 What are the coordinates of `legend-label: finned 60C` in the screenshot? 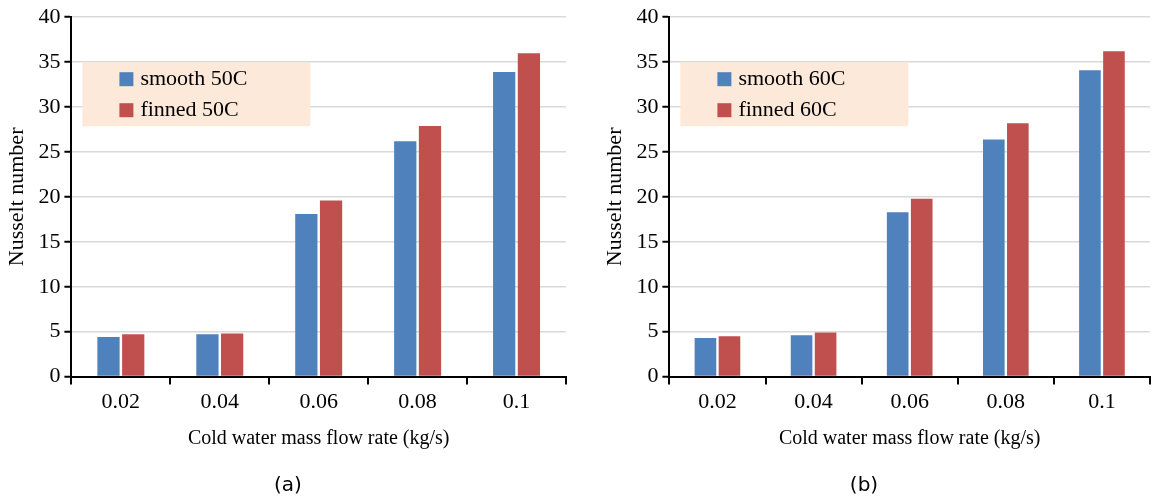 It's located at (787, 108).